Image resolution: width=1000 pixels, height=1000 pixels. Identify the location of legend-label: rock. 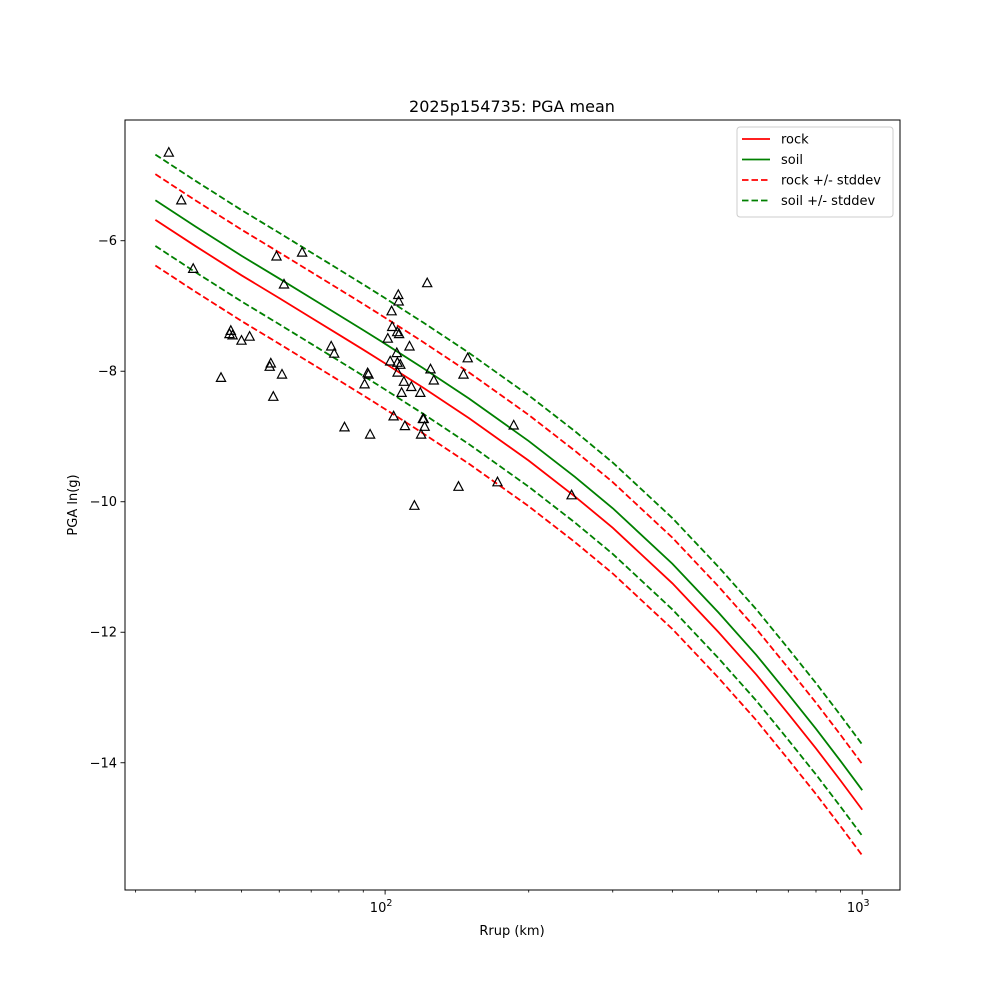
(795, 140).